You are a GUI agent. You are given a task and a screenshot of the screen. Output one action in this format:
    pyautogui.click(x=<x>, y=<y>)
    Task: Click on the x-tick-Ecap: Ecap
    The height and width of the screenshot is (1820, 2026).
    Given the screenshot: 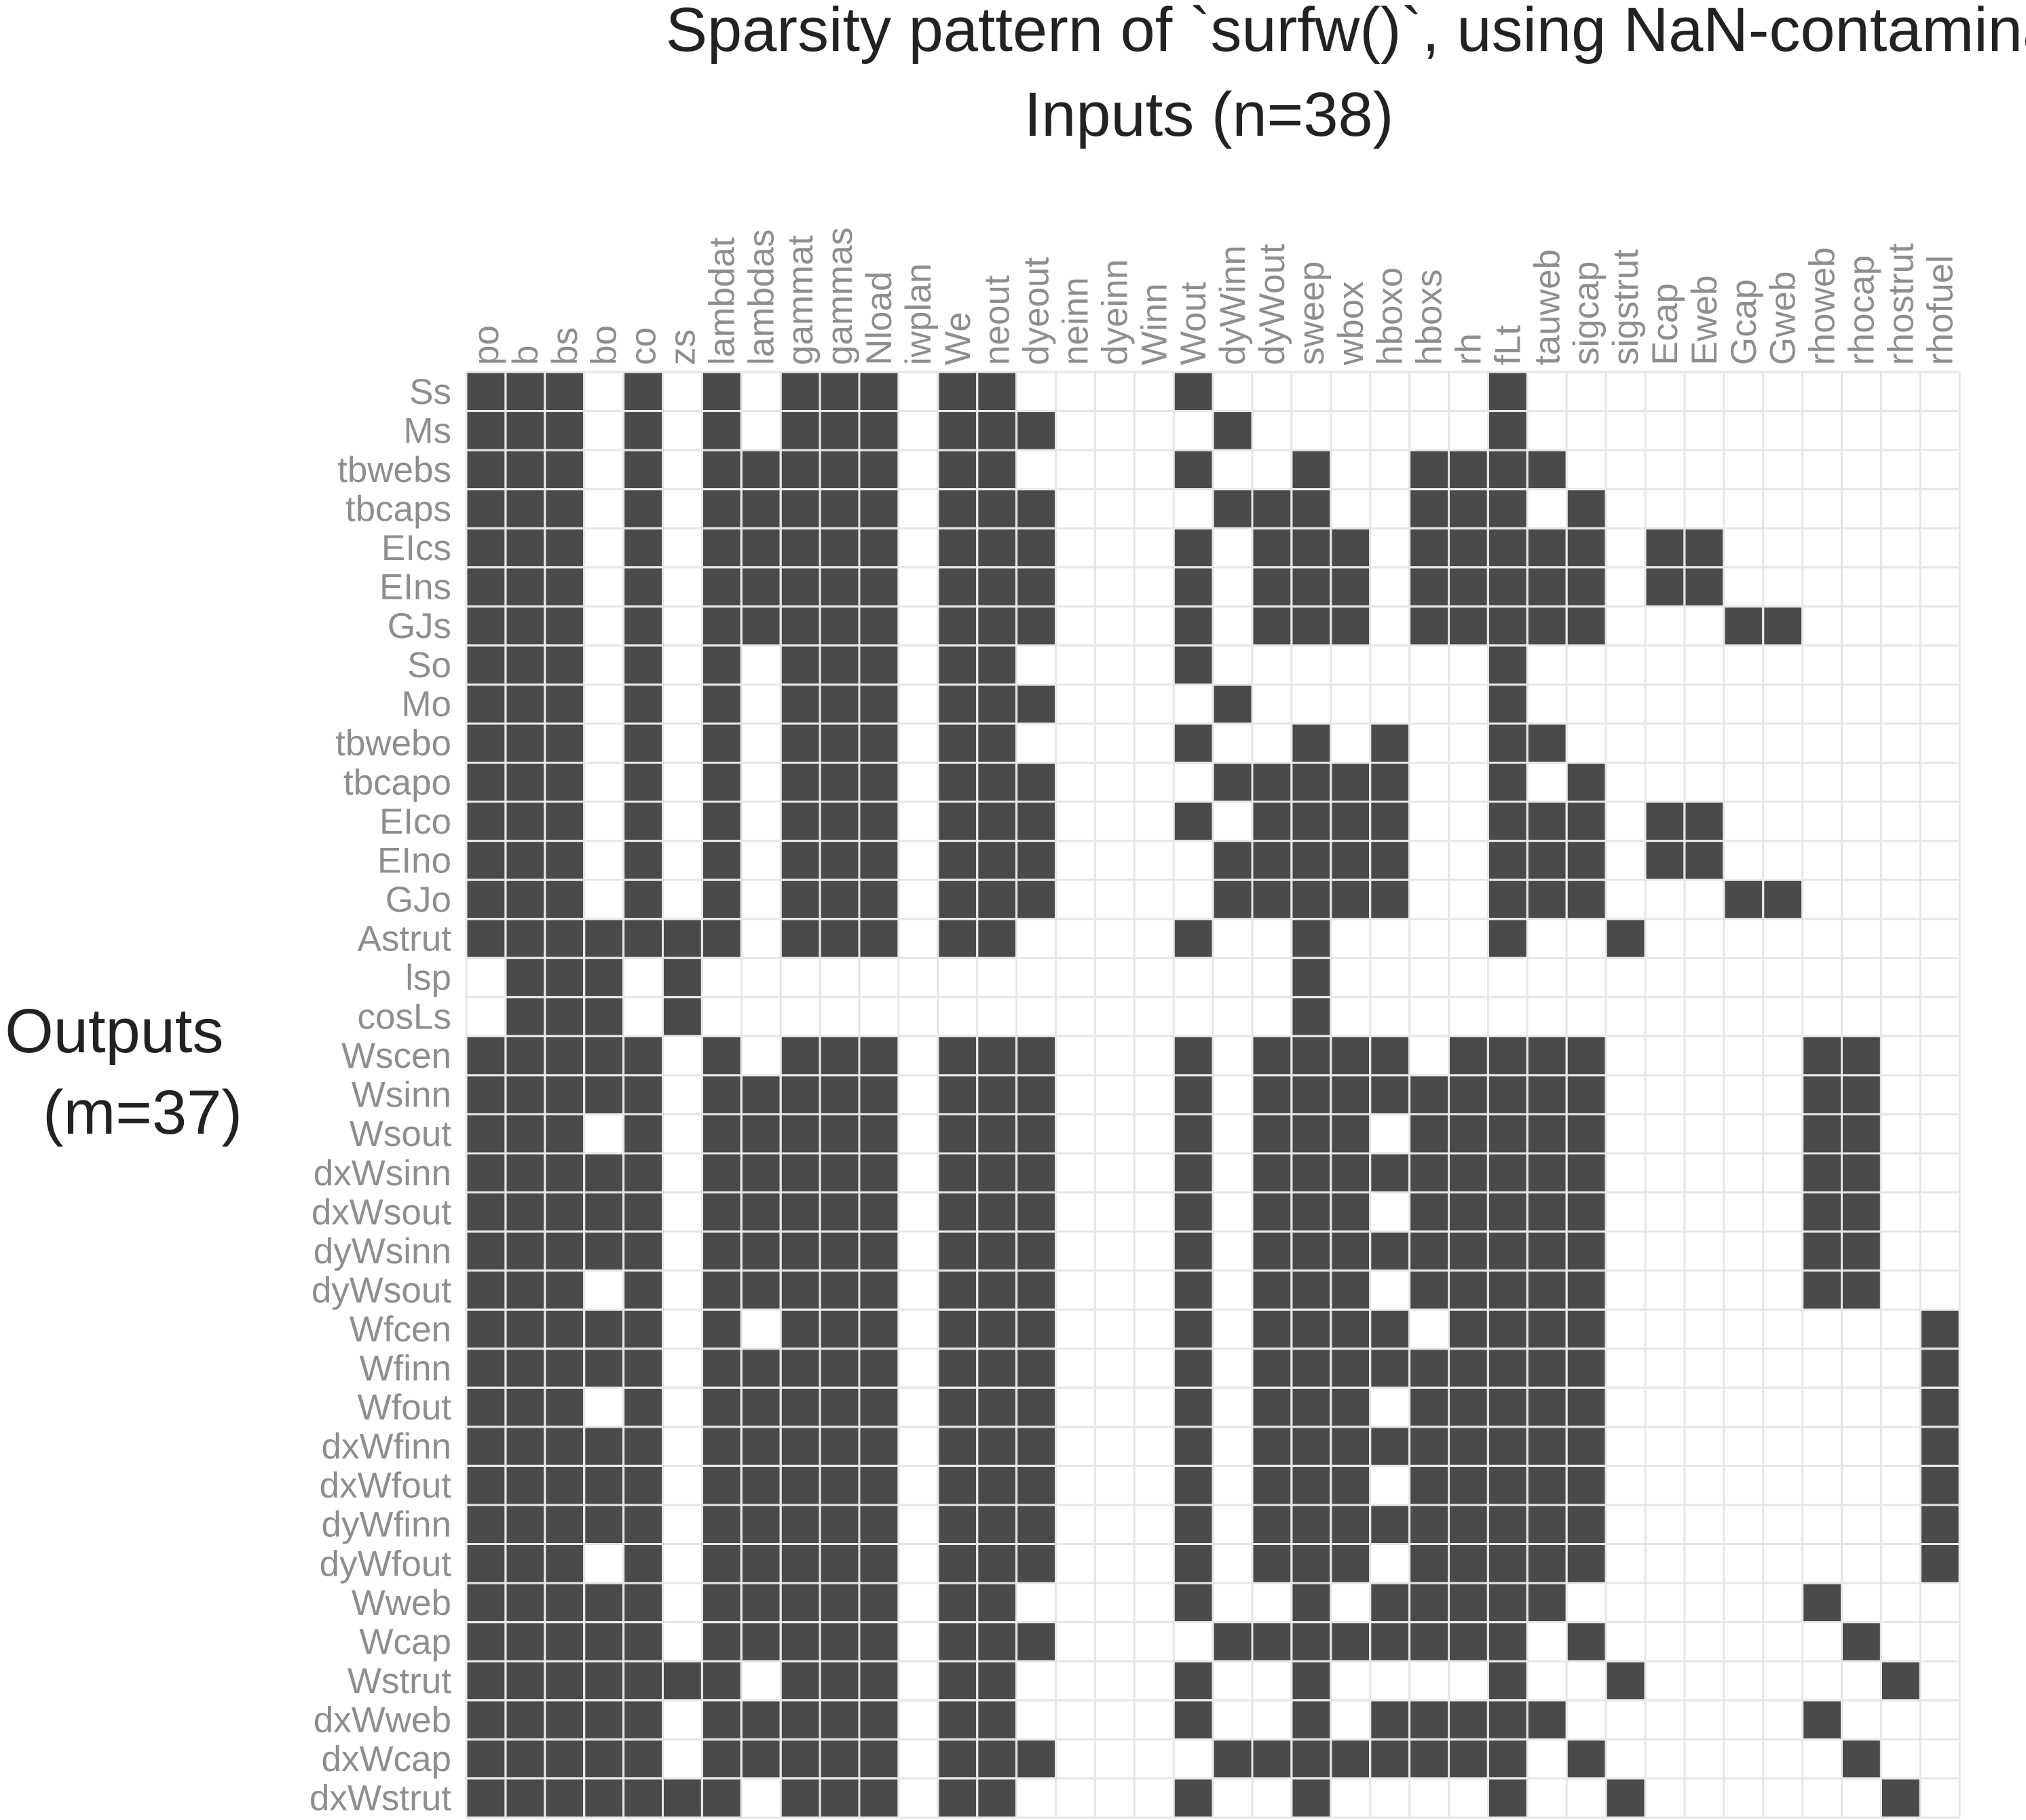 What is the action you would take?
    pyautogui.click(x=1665, y=324)
    